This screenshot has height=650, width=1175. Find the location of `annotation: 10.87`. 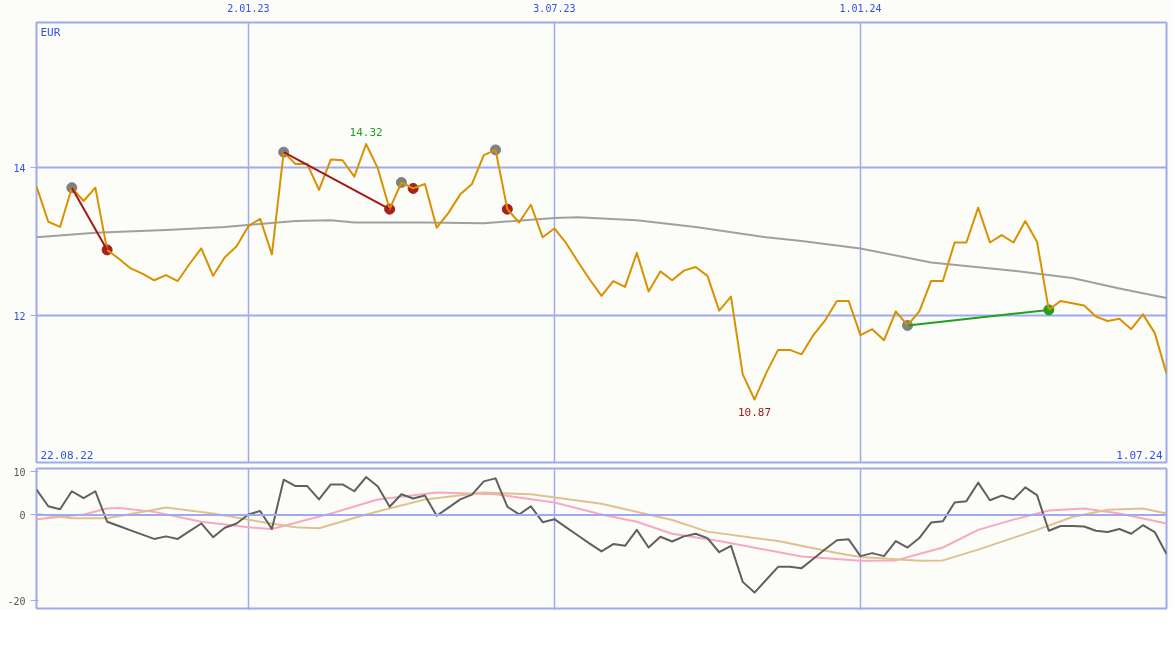

annotation: 10.87 is located at coordinates (754, 412).